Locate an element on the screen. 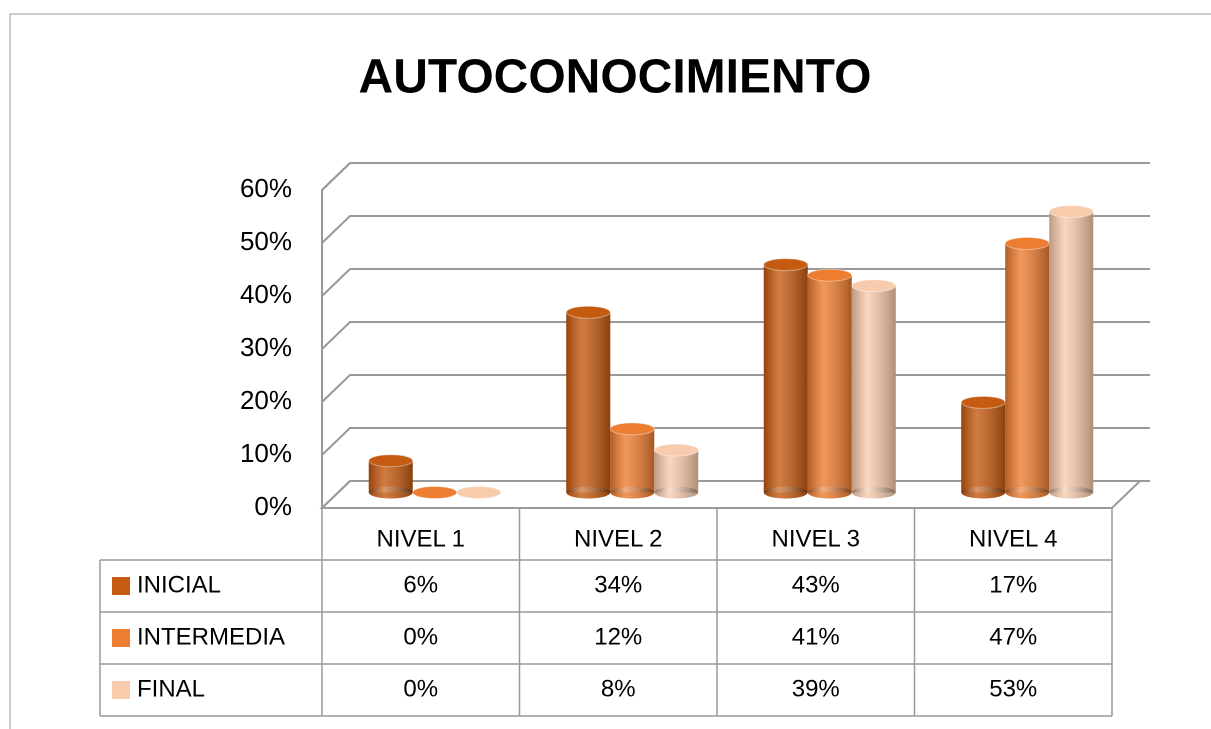 This screenshot has height=729, width=1211. y-tick-label: 40% is located at coordinates (266, 294).